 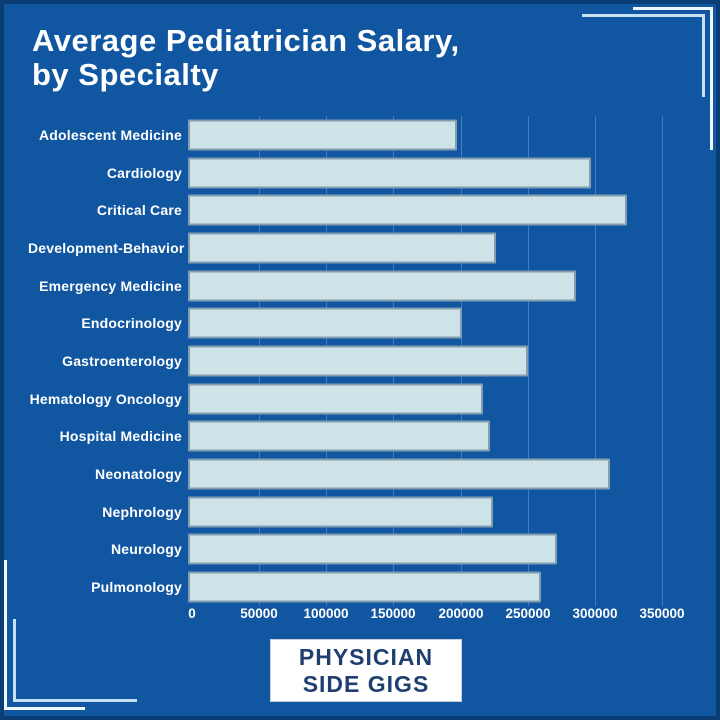 What do you see at coordinates (389, 173) in the screenshot?
I see `bar-cardiology` at bounding box center [389, 173].